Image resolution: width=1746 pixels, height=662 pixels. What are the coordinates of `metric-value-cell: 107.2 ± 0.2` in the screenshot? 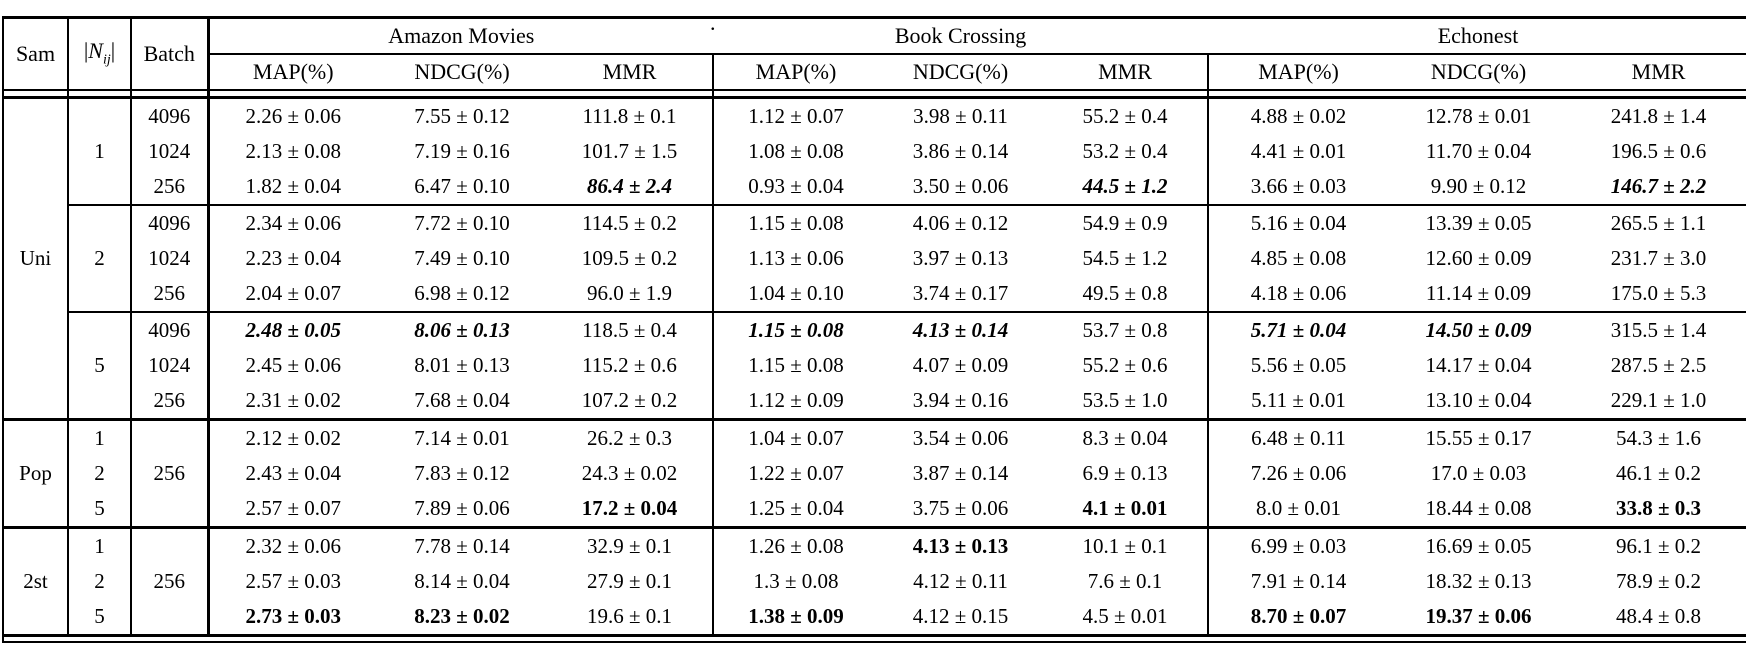 It's located at (631, 401).